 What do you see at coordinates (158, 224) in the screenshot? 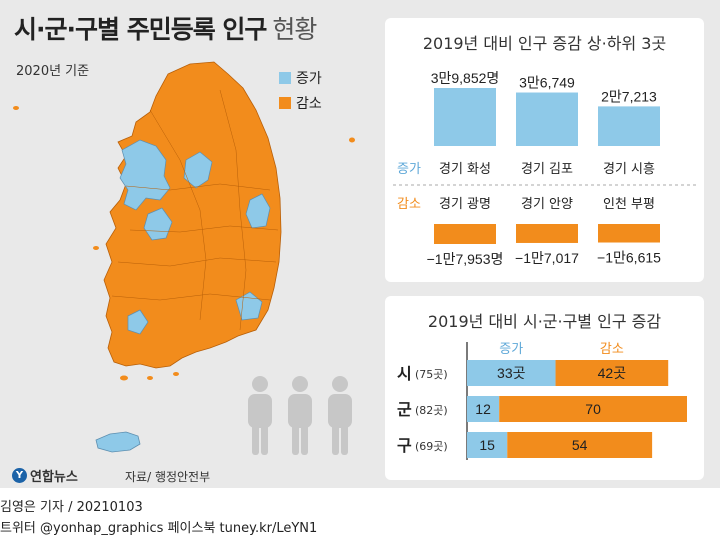
I see `map-increase-chungcheong` at bounding box center [158, 224].